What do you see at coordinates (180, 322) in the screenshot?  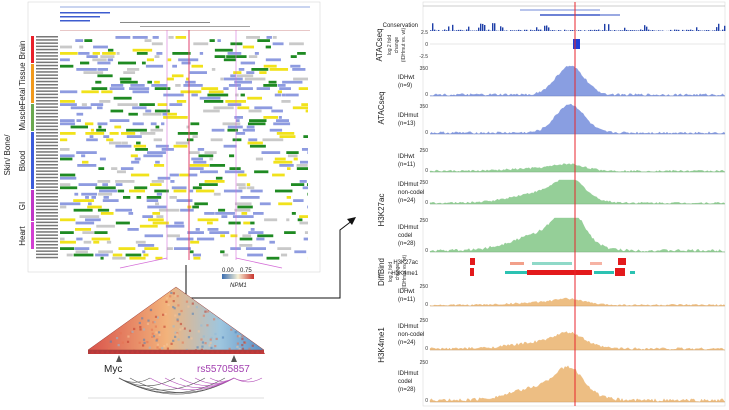 I see `hic-speckle` at bounding box center [180, 322].